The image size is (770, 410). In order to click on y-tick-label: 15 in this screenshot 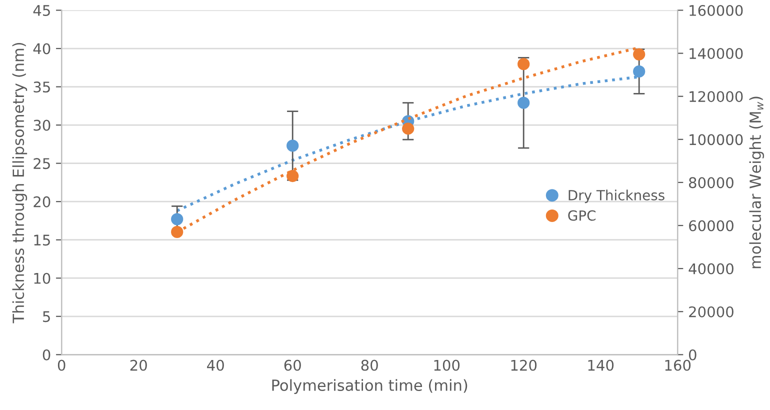, I will do `click(42, 240)`.